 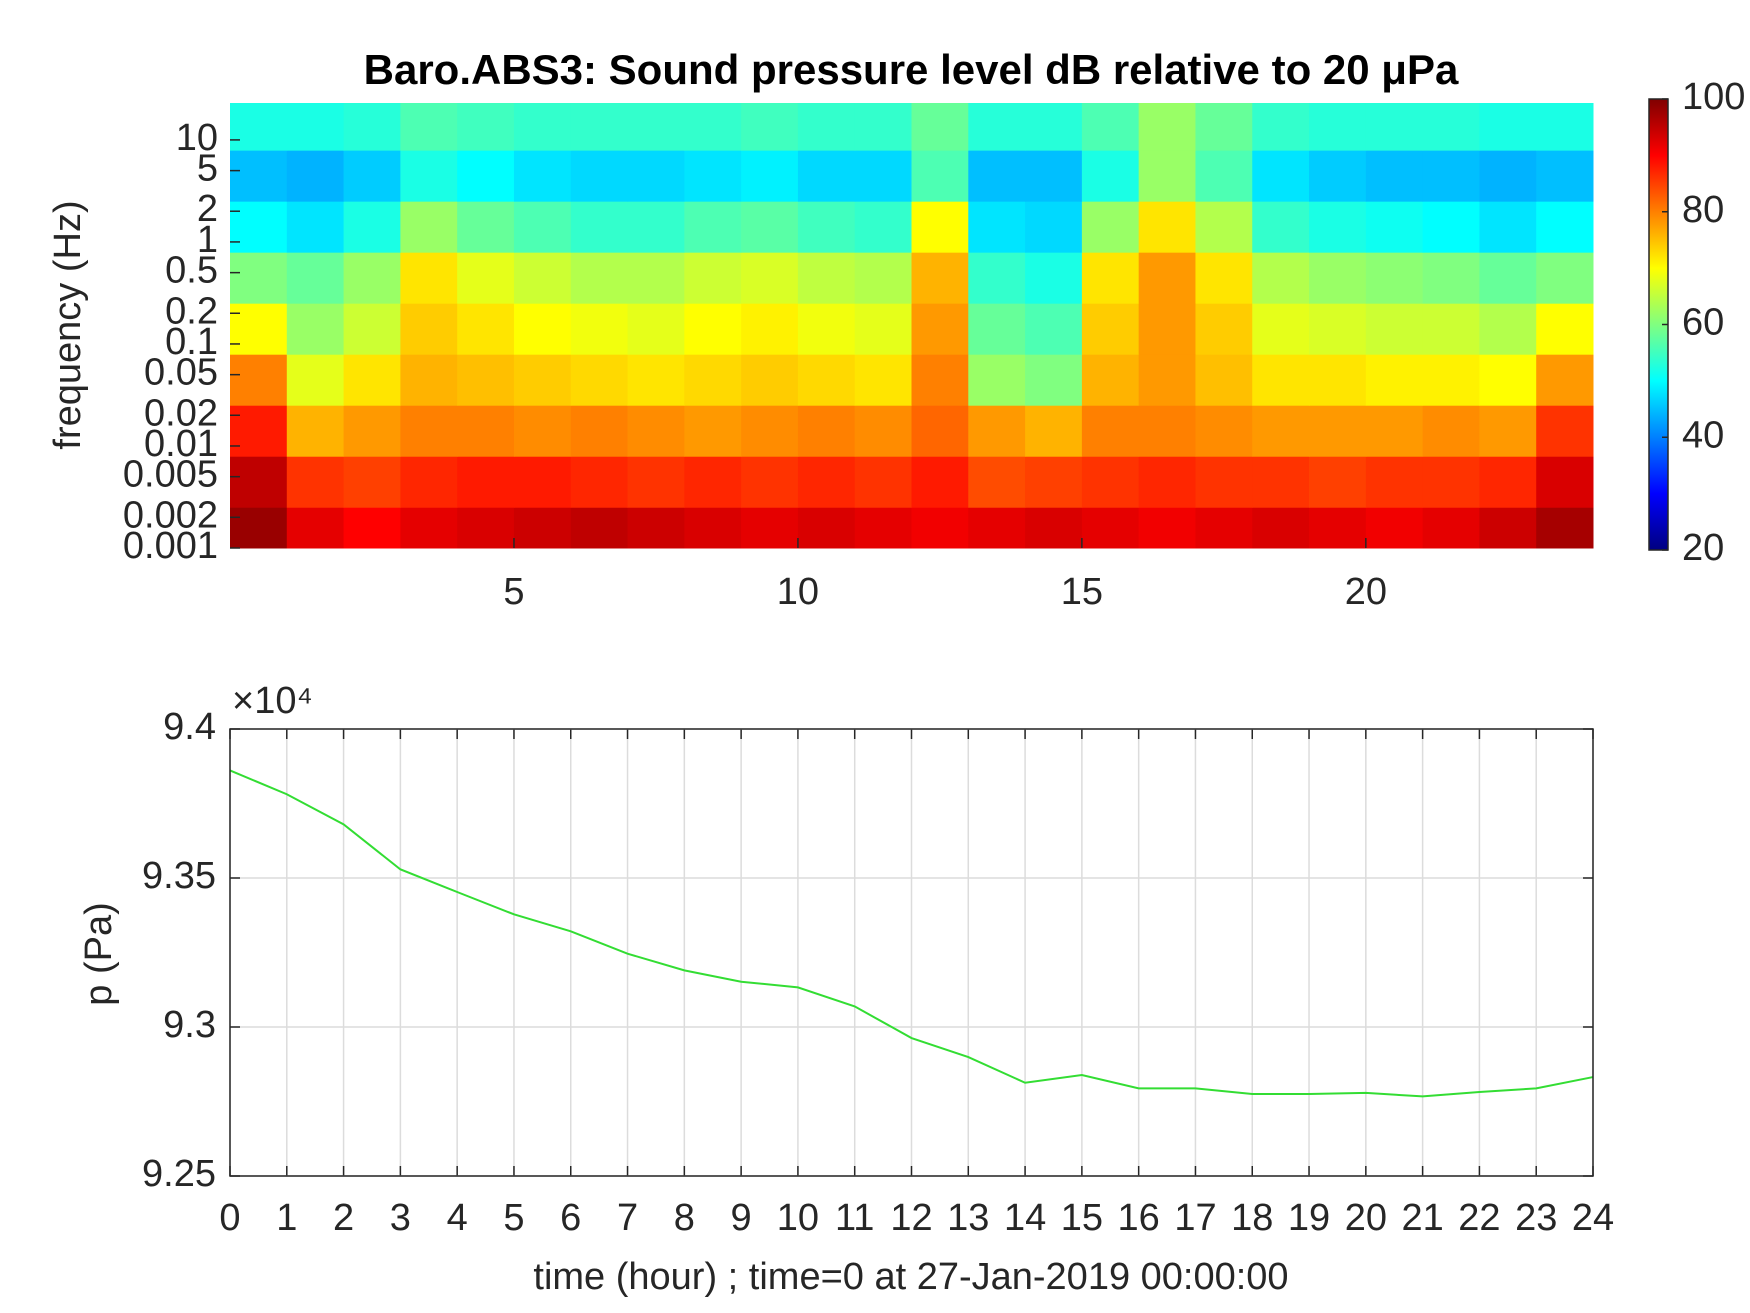 I want to click on x-tick-label: 8, so click(x=684, y=1218).